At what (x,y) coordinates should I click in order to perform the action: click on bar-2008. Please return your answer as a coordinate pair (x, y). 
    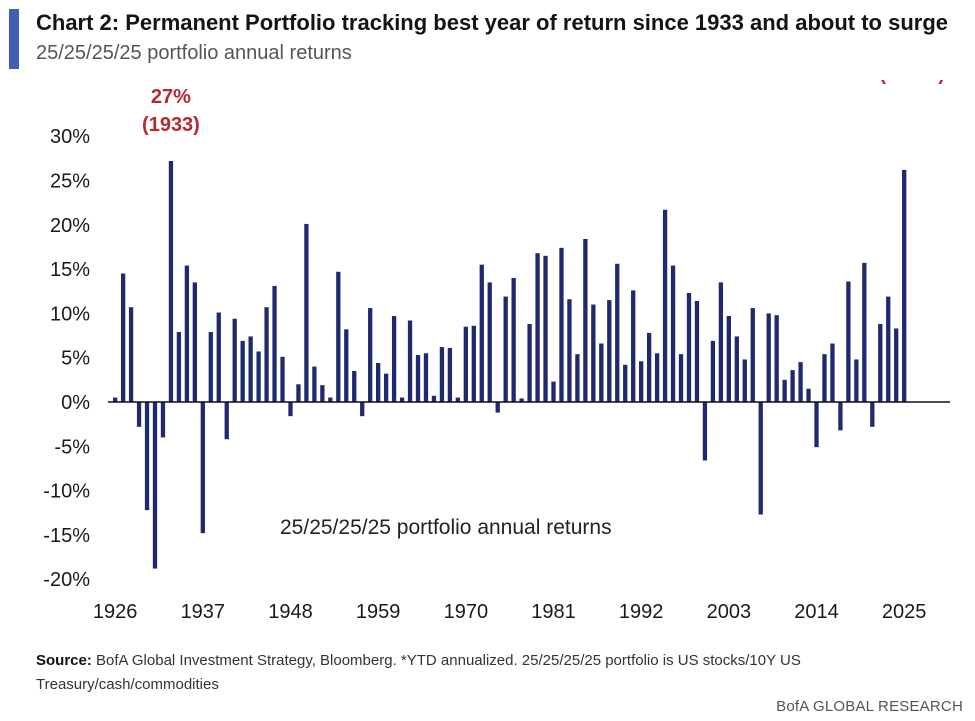
    Looking at the image, I should click on (768, 357).